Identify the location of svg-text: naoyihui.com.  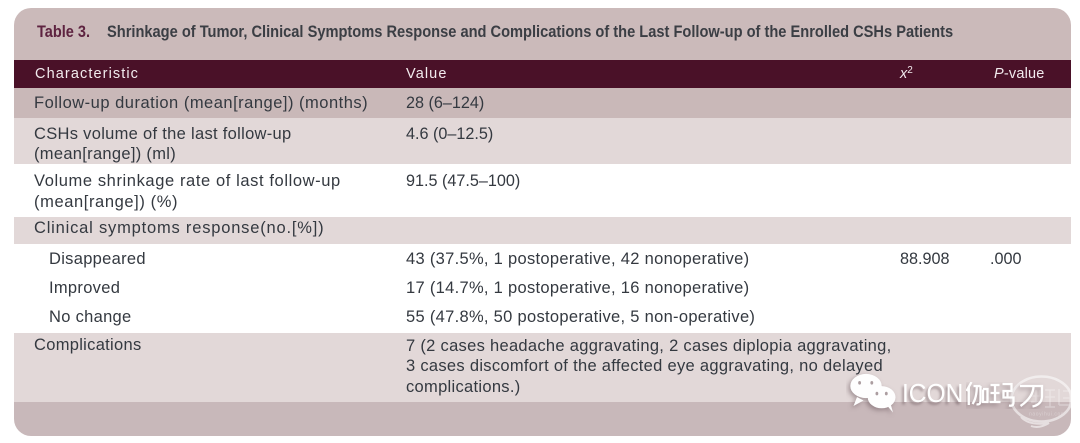
(1047, 415).